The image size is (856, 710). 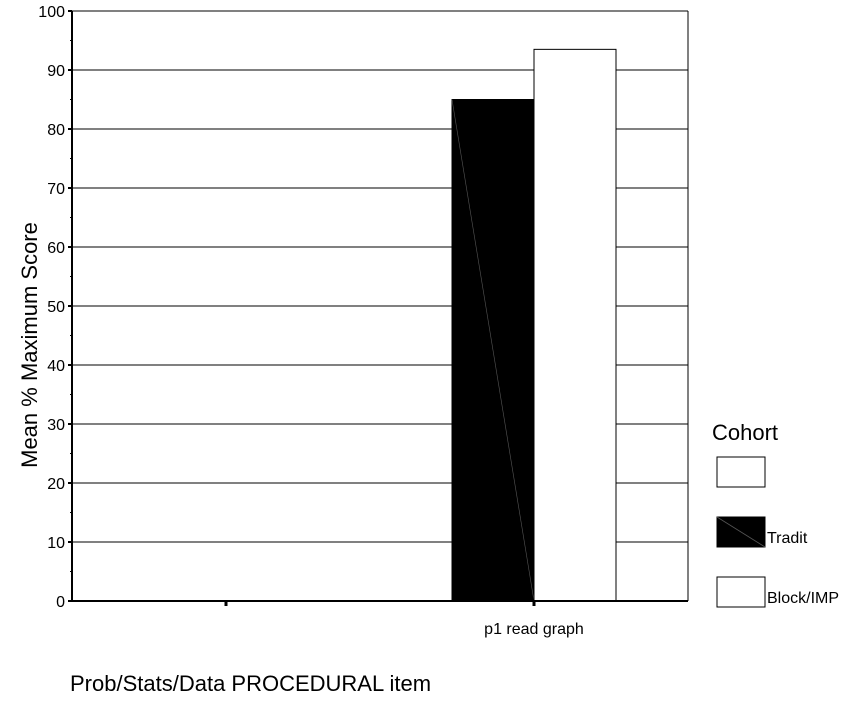 I want to click on y-tick-label: 90, so click(x=56, y=71).